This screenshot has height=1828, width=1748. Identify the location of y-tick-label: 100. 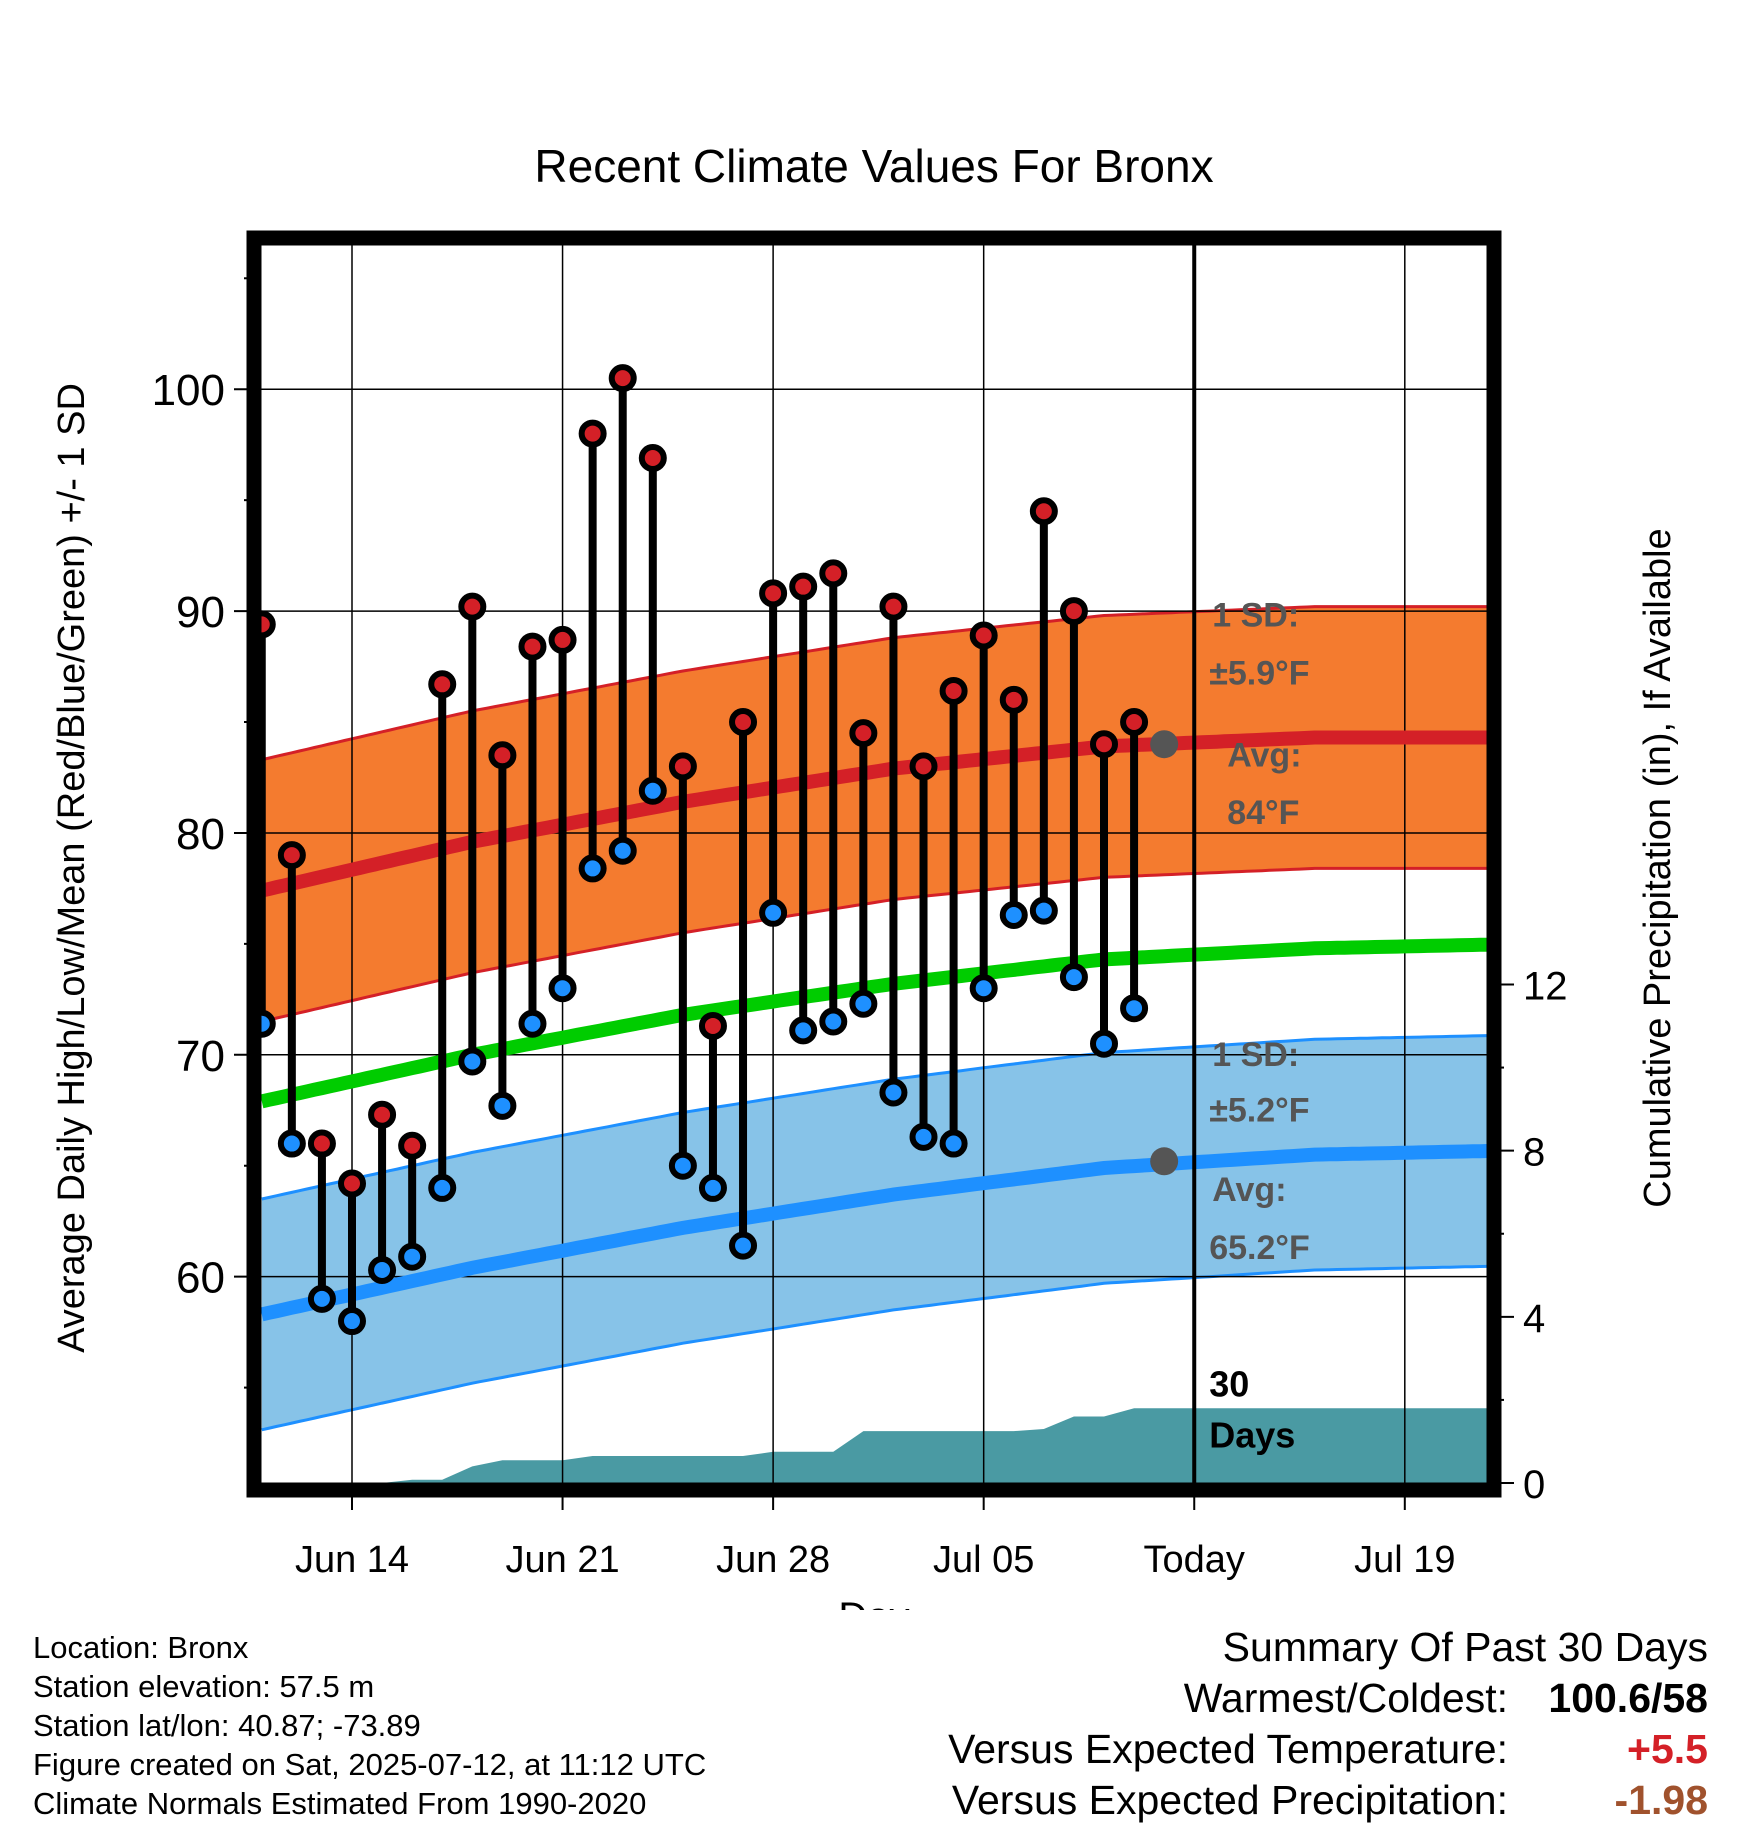
(188, 390).